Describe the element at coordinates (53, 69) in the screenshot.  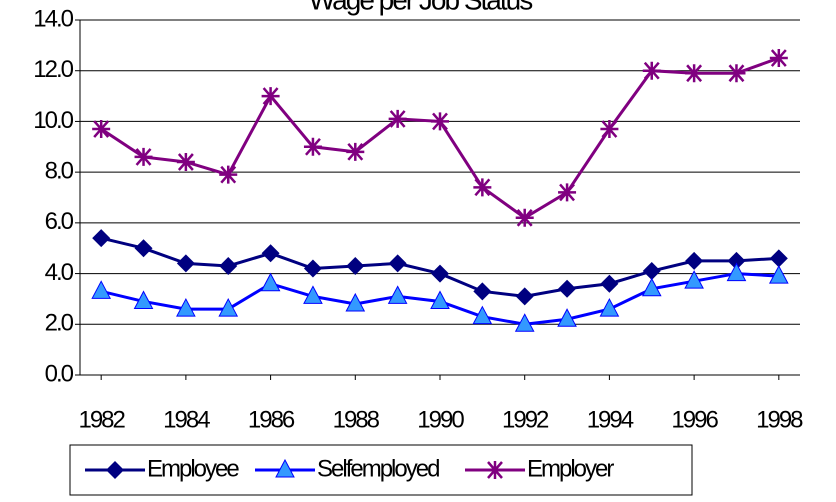
I see `y-tick-label: 12.0` at that location.